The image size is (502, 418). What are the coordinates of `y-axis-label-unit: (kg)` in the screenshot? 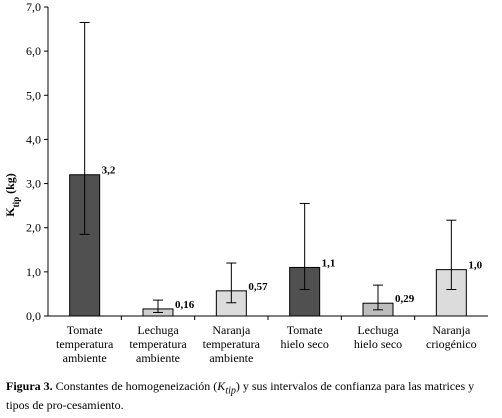 It's located at (10, 185).